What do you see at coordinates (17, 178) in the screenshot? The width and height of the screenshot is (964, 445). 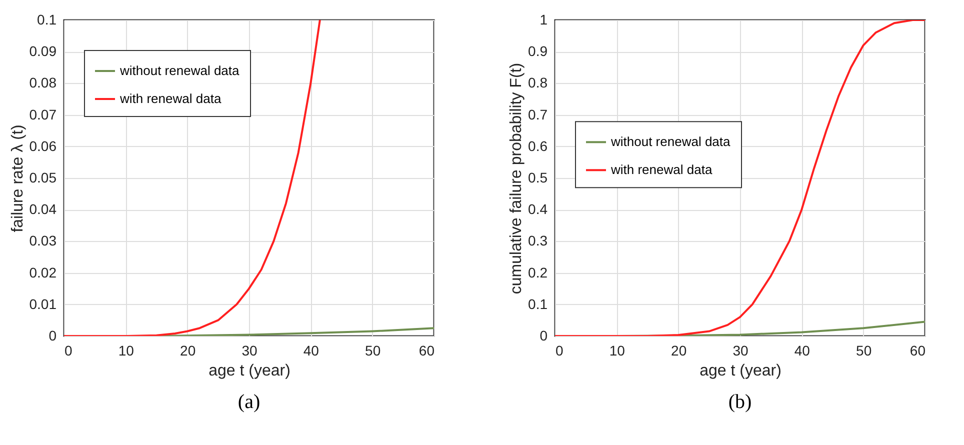 I see `y-axis-title: failure rate λ (t)` at bounding box center [17, 178].